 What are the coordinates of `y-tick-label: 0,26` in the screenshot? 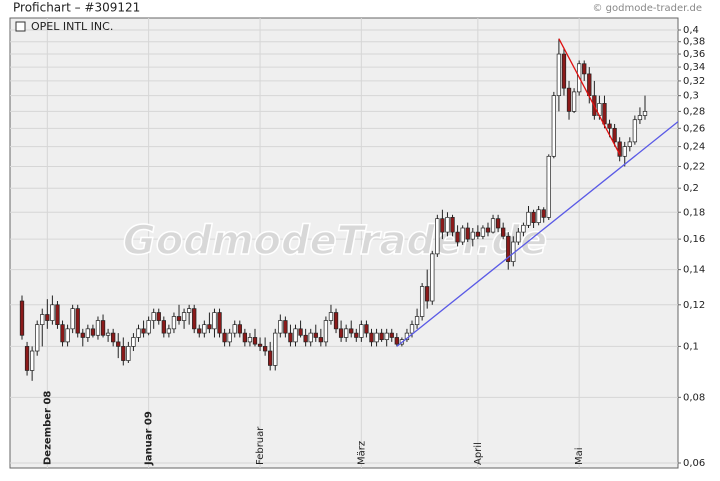 It's located at (694, 128).